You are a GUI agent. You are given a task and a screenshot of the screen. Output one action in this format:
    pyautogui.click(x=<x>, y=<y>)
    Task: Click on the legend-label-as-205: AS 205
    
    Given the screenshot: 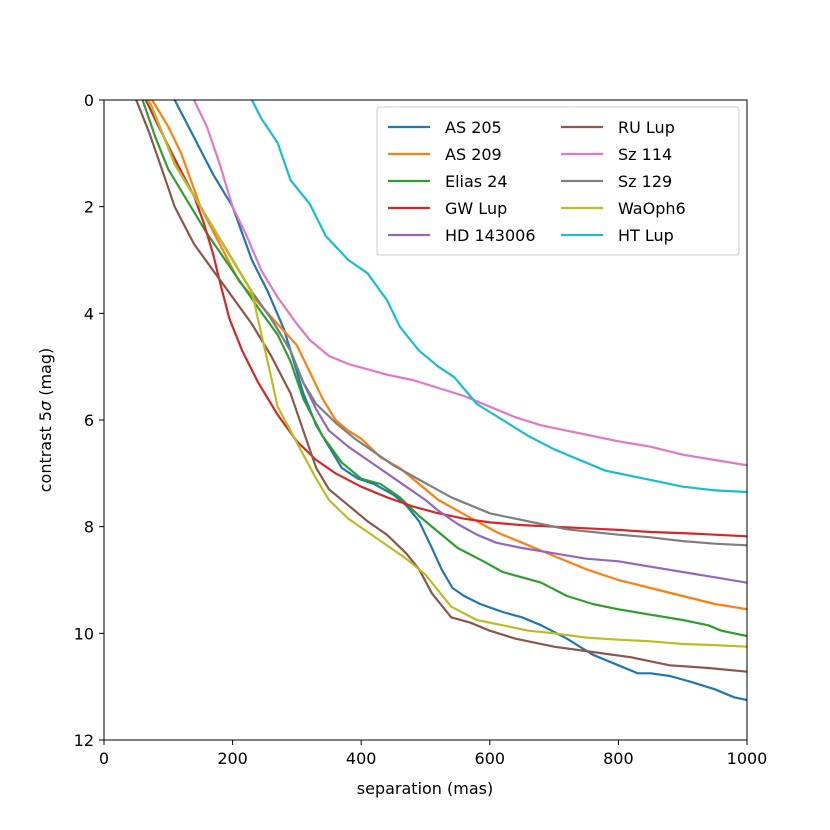 What is the action you would take?
    pyautogui.click(x=473, y=127)
    